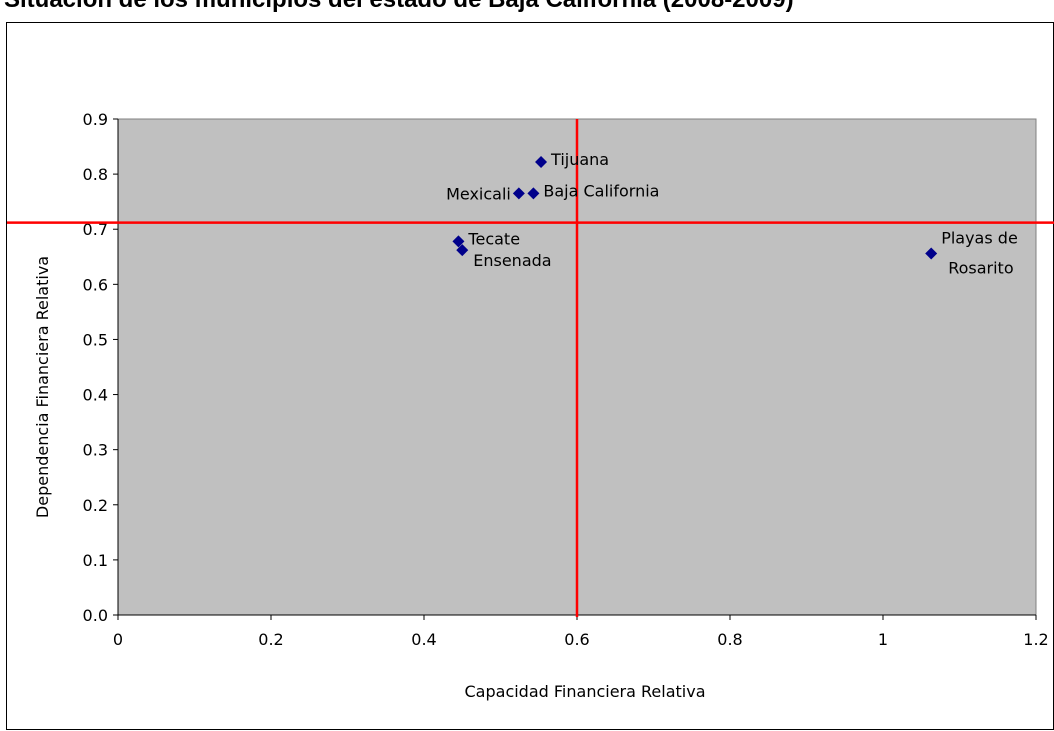 The height and width of the screenshot is (731, 1054). What do you see at coordinates (95, 505) in the screenshot?
I see `y-tick-label: 0.2` at bounding box center [95, 505].